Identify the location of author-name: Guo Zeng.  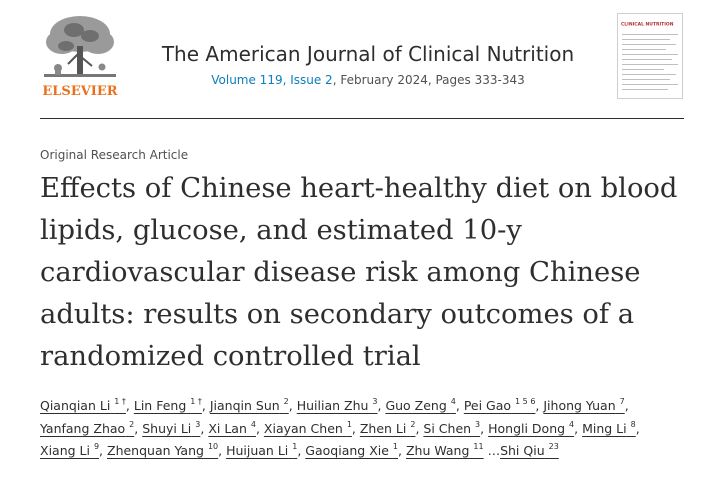
(416, 405).